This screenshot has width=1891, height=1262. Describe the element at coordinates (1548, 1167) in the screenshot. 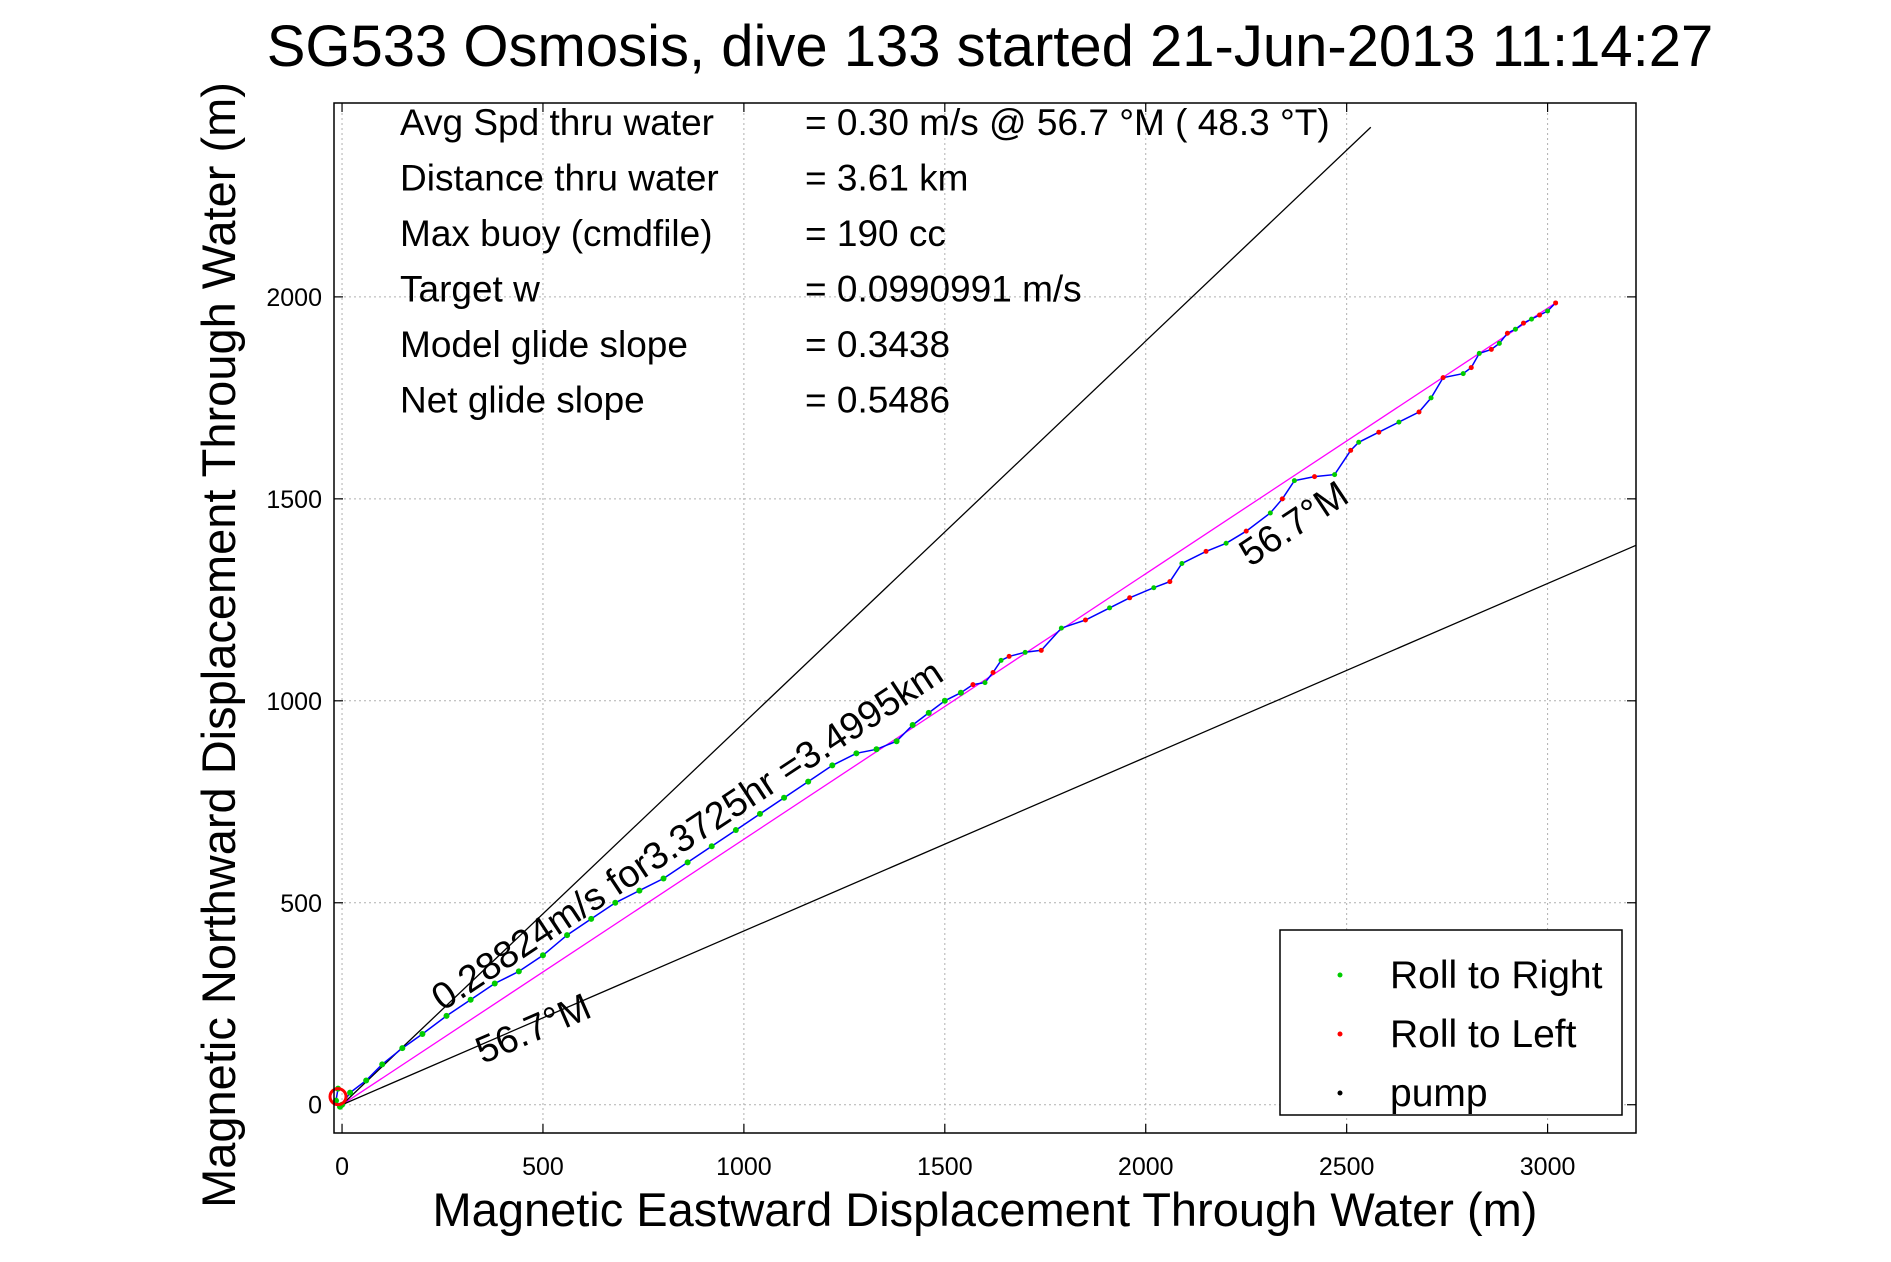

I see `x-tick-label: 3000` at that location.